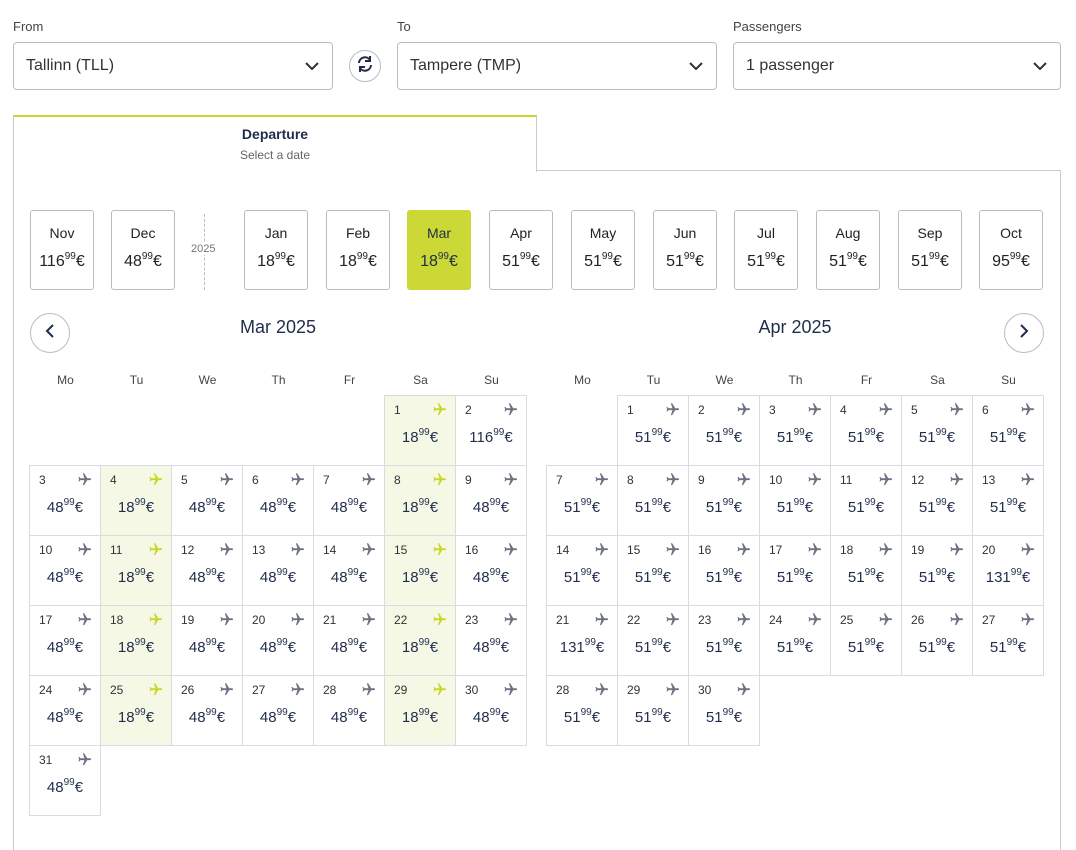 The image size is (1076, 850). I want to click on calendar-day: 19 4899€, so click(207, 640).